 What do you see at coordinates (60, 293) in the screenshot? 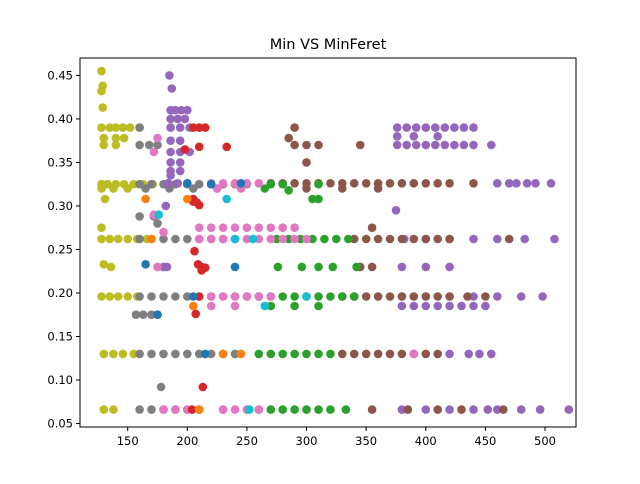
I see `y-tick-label: 0.20` at bounding box center [60, 293].